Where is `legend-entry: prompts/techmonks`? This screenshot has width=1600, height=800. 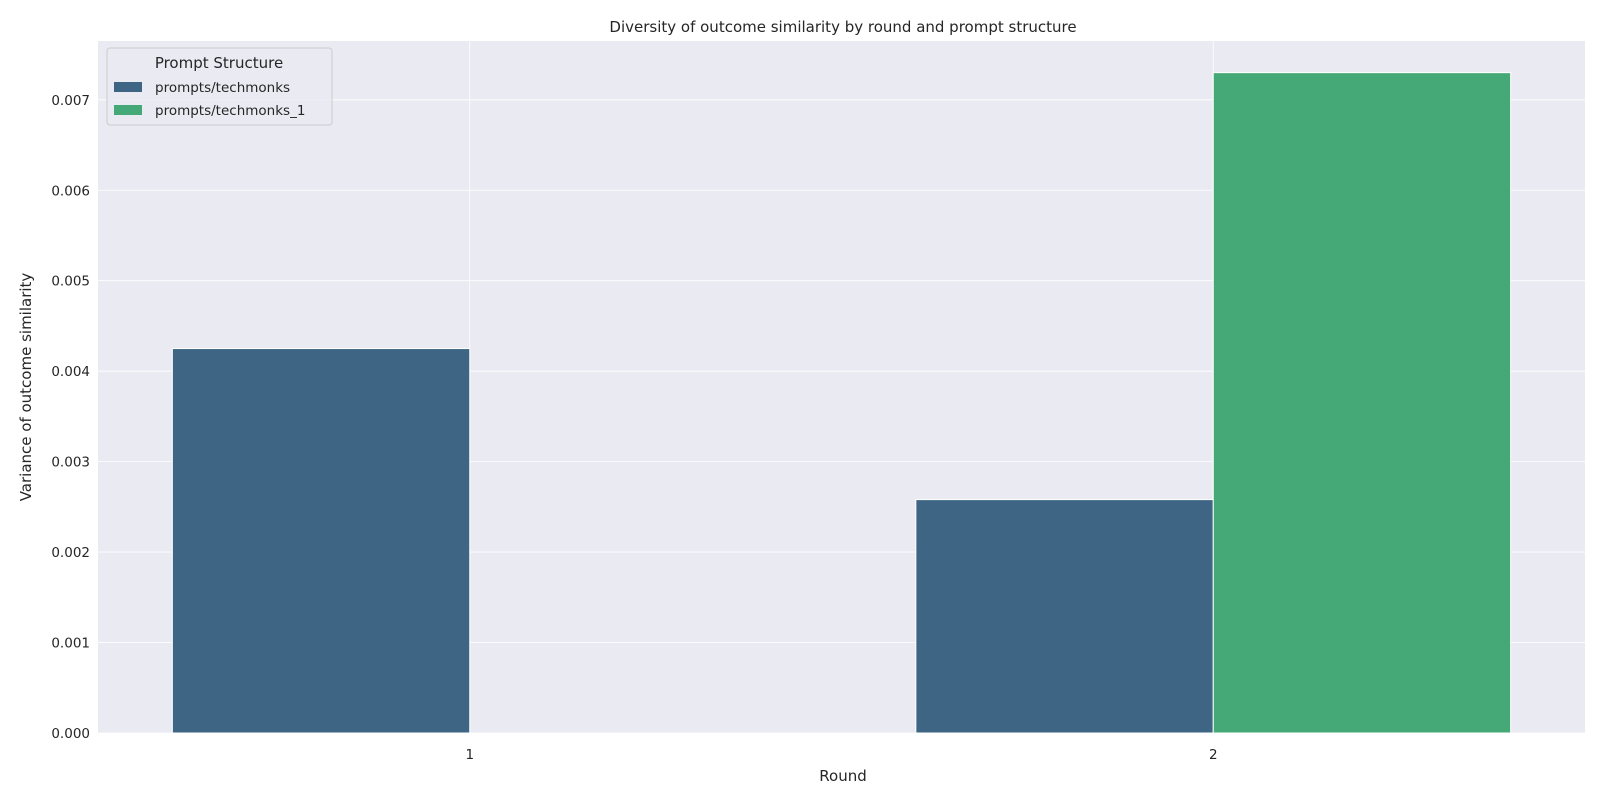 legend-entry: prompts/techmonks is located at coordinates (222, 88).